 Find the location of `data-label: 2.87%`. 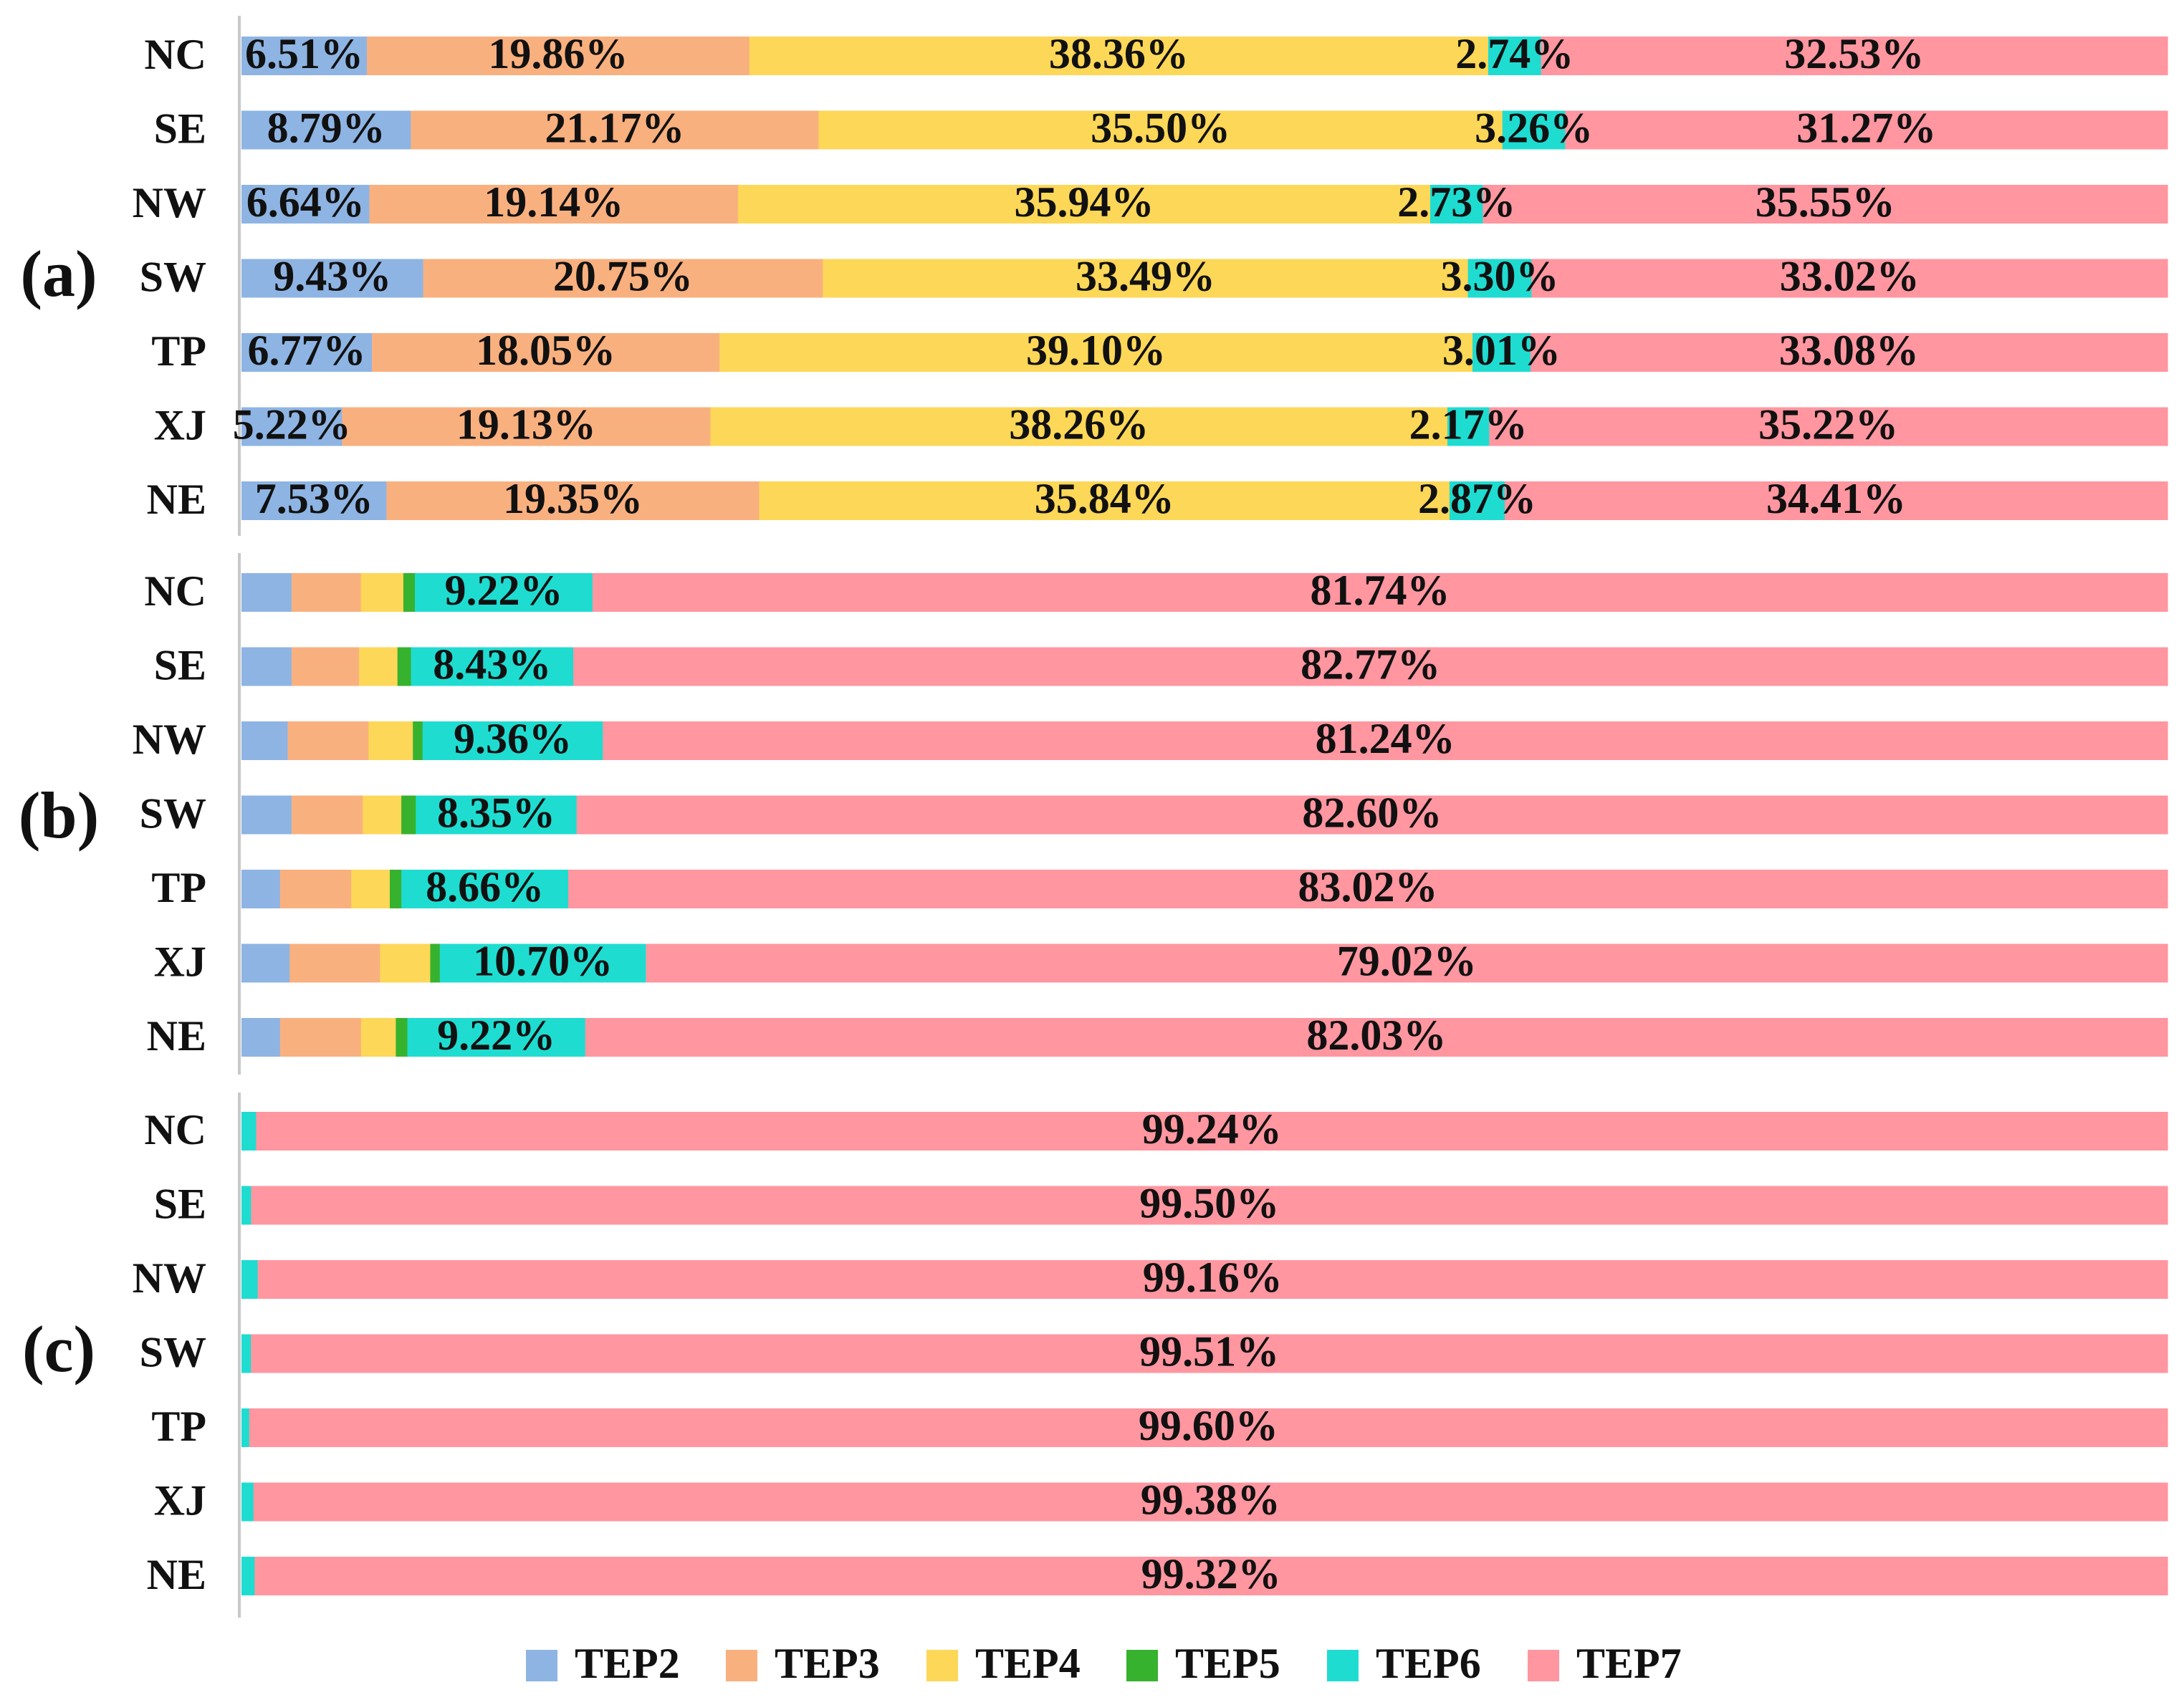

data-label: 2.87% is located at coordinates (1477, 498).